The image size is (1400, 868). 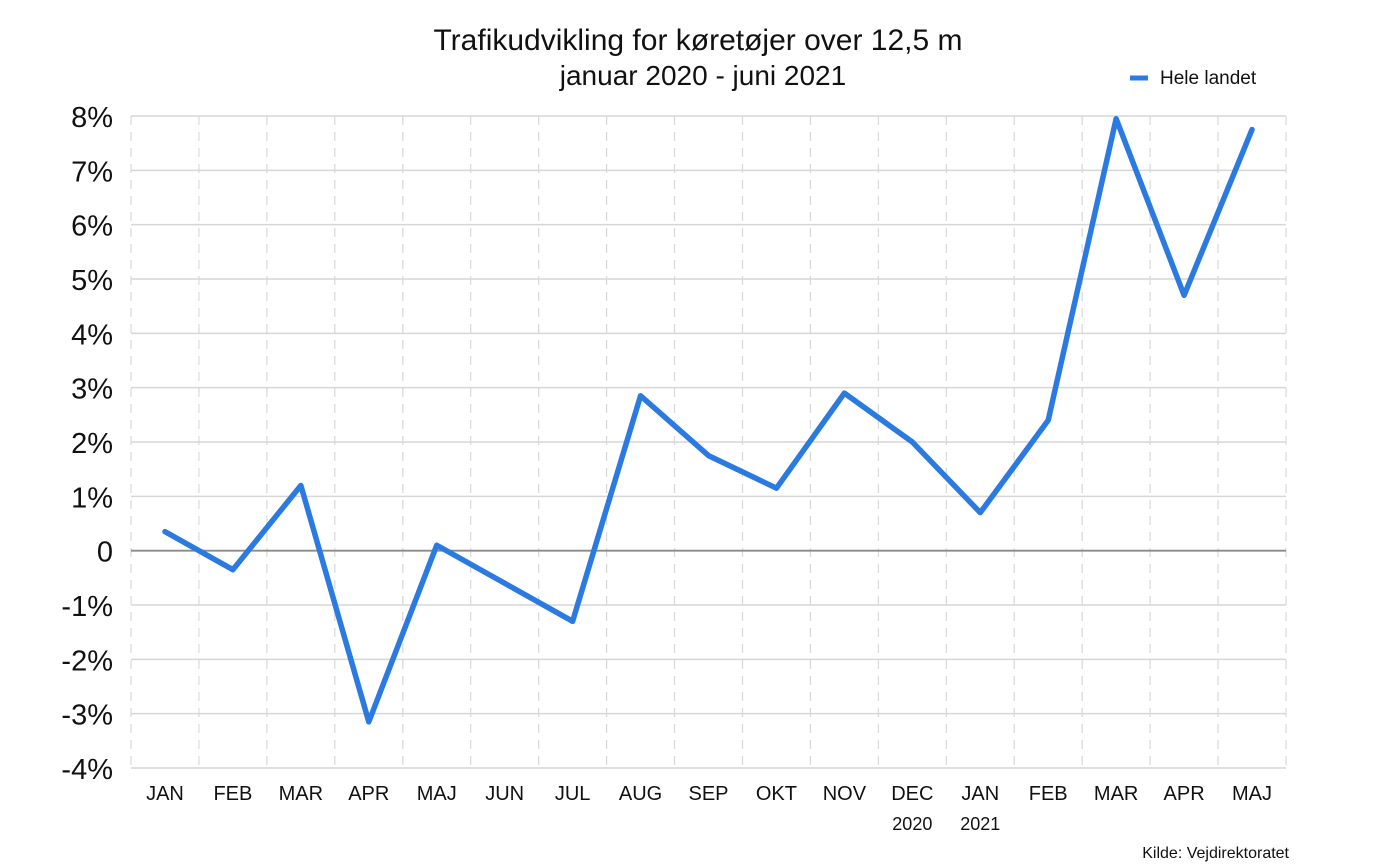 What do you see at coordinates (92, 444) in the screenshot?
I see `y-tick-label: 2%` at bounding box center [92, 444].